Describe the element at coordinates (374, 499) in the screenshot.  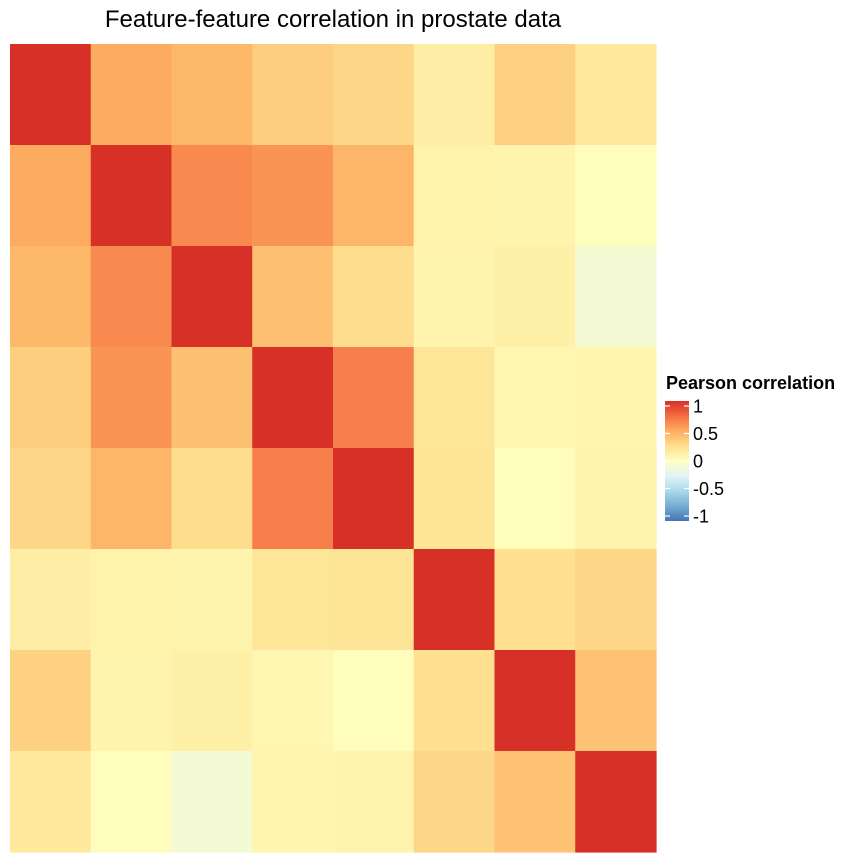
I see `heatmap-cell-r5-c5` at that location.